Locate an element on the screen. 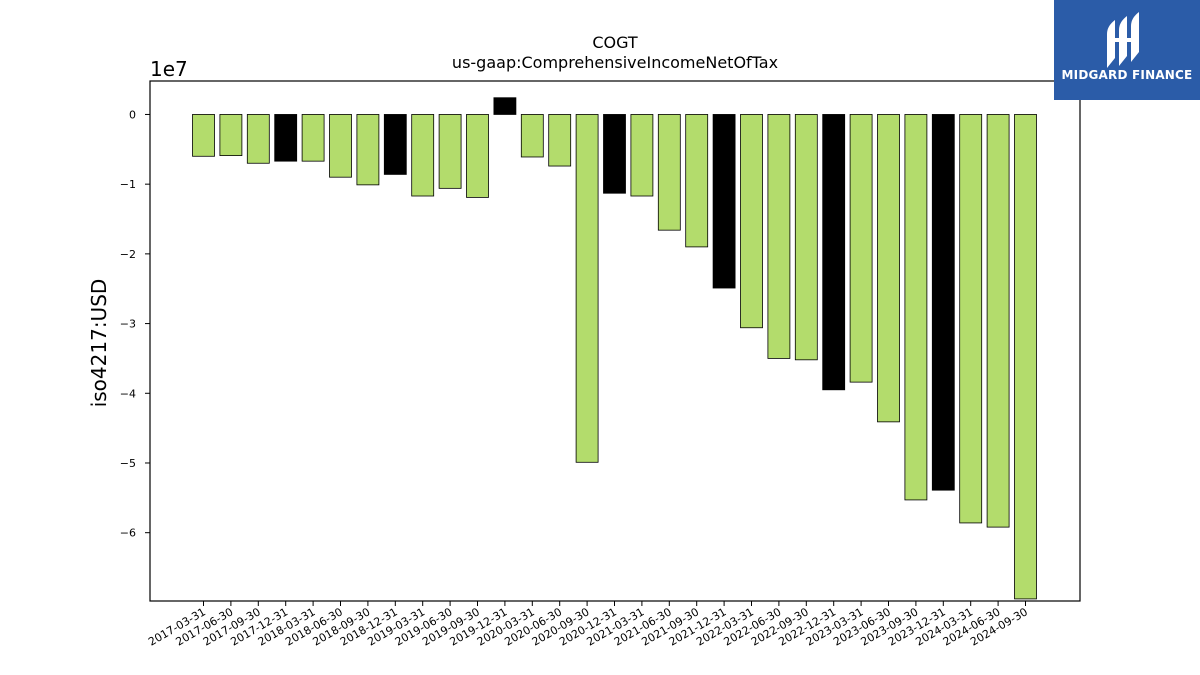  brand-logo: MIDGARD FINANCE is located at coordinates (1127, 50).